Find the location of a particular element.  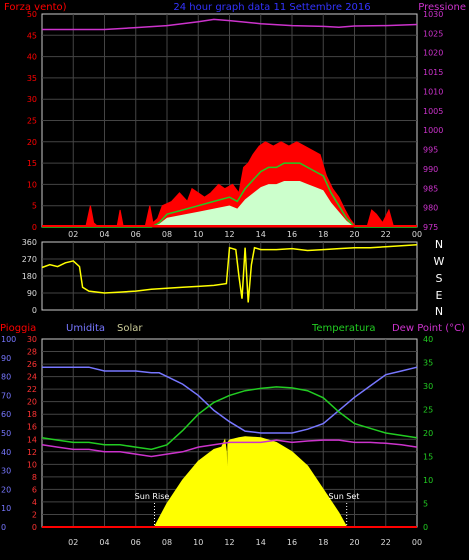

wind-x-tick: 06 is located at coordinates (136, 234).